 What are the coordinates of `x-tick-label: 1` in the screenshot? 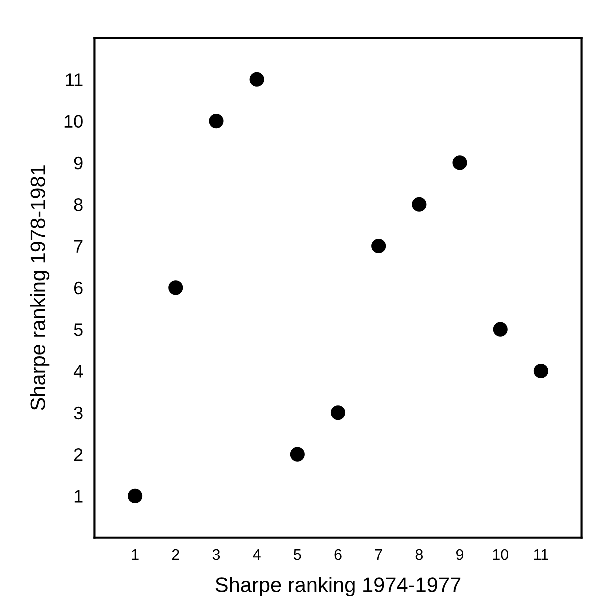 It's located at (135, 555).